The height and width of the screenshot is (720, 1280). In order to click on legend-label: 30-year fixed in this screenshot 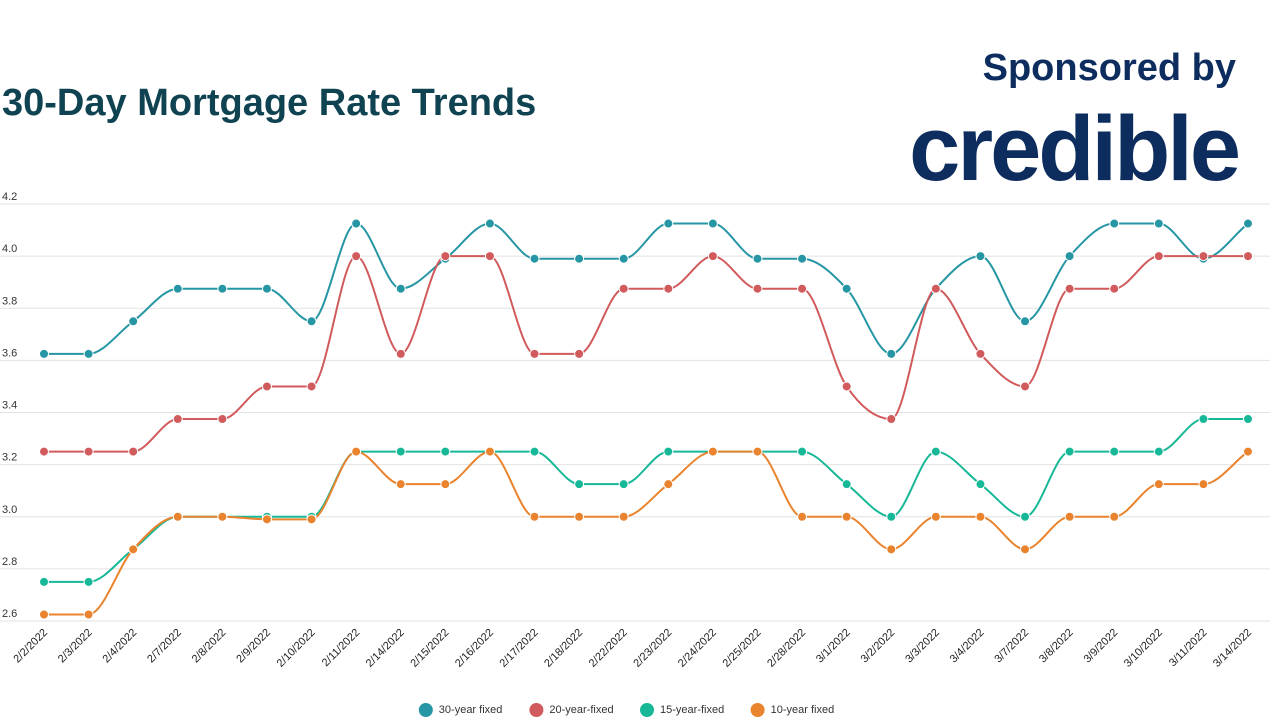, I will do `click(471, 710)`.